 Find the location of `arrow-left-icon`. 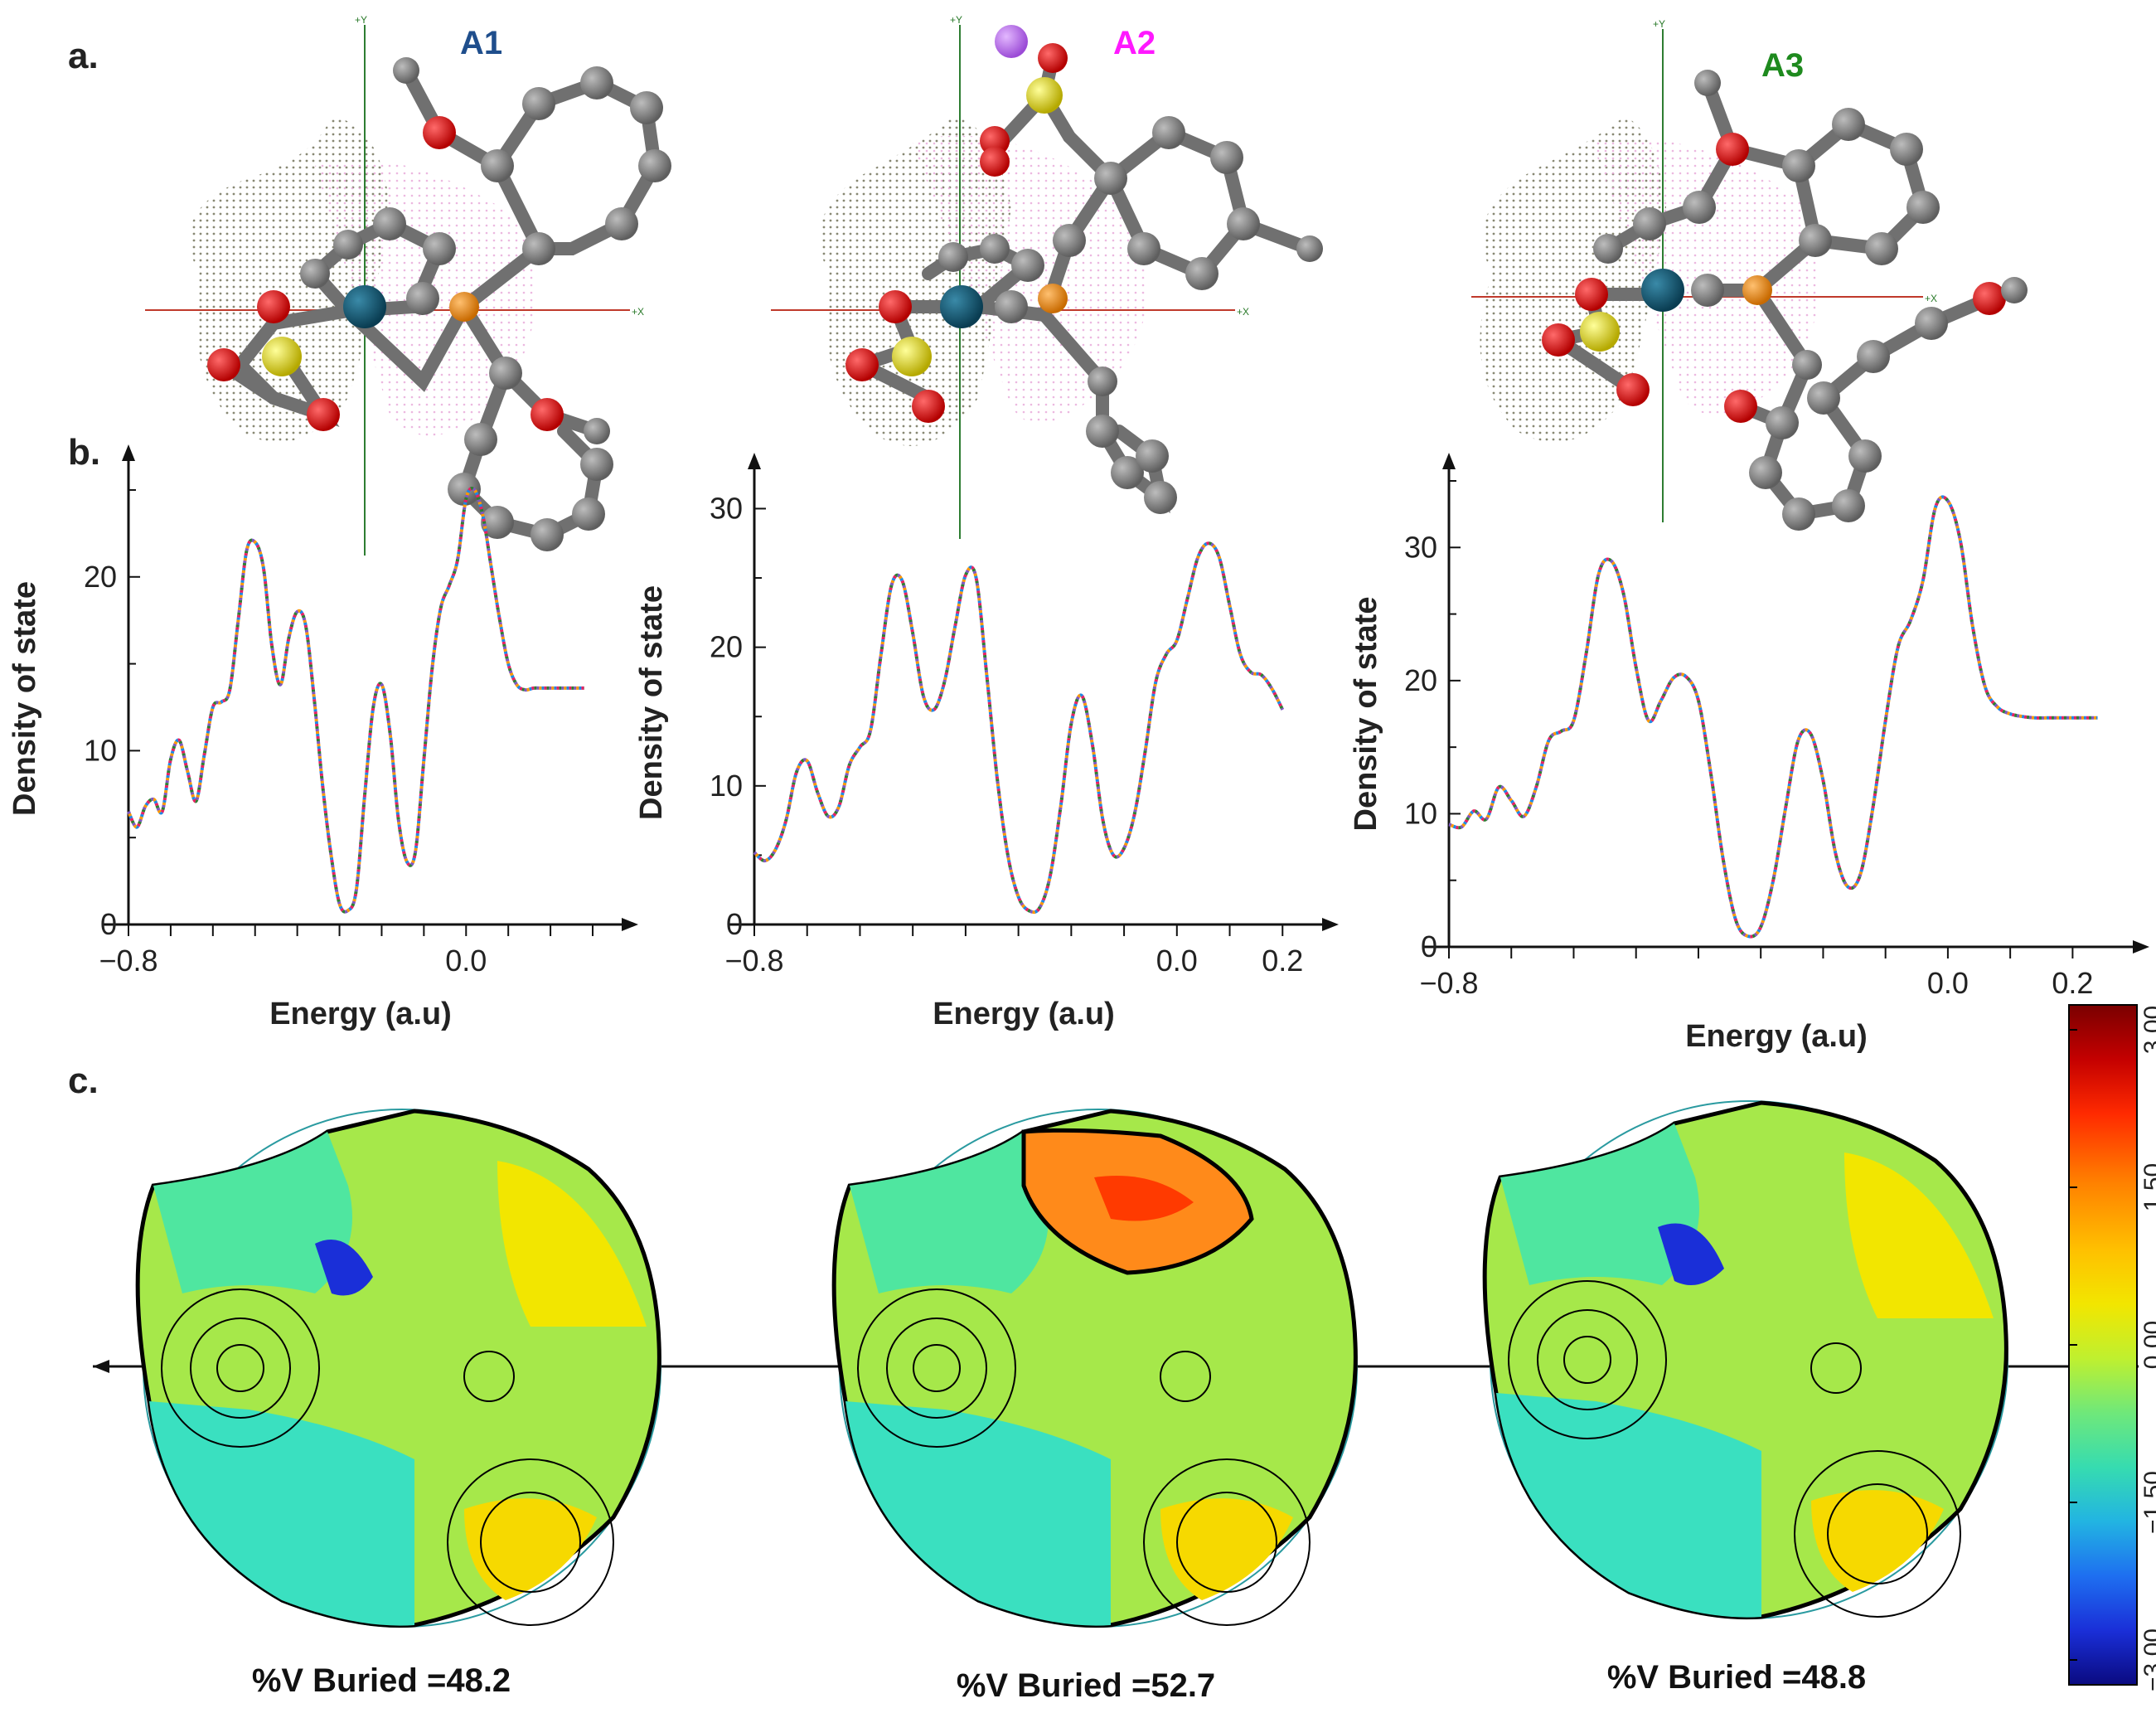

arrow-left-icon is located at coordinates (101, 1367).